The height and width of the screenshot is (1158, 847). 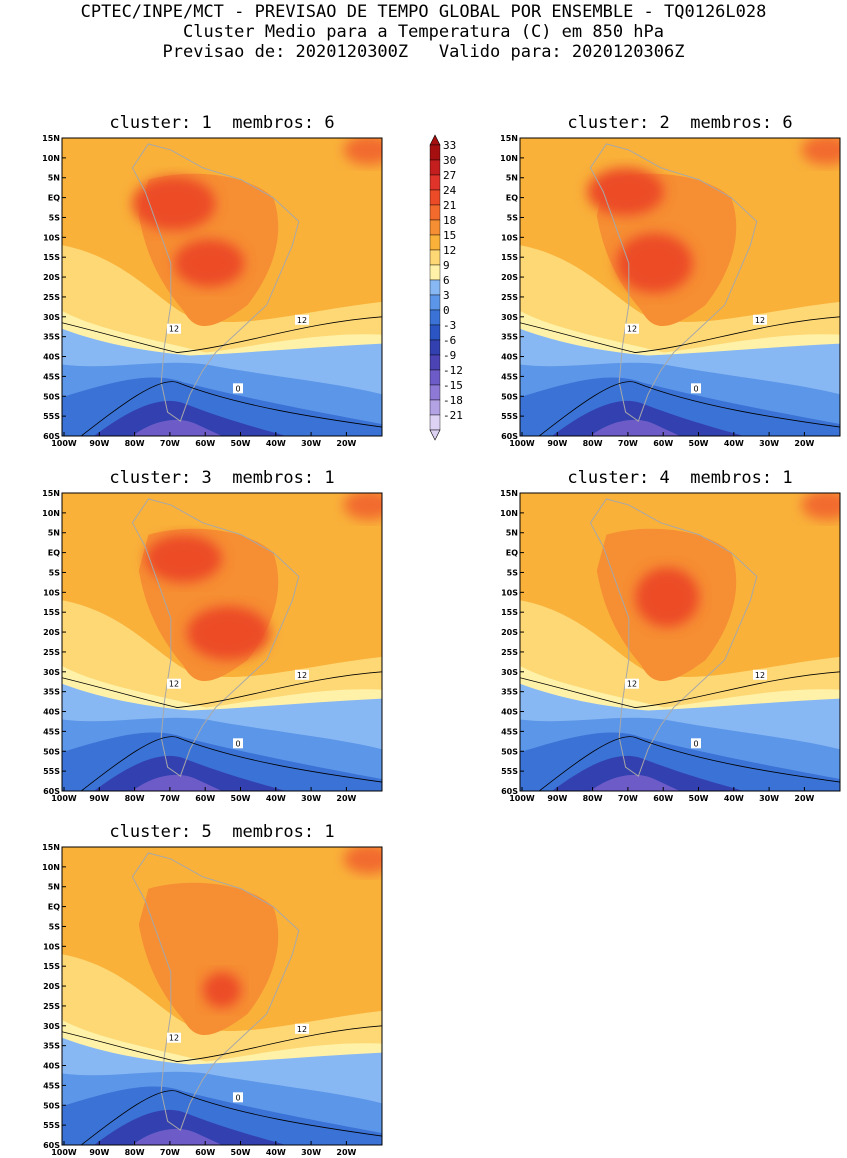 What do you see at coordinates (680, 478) in the screenshot?
I see `panel-title: cluster: 4 membros: 1` at bounding box center [680, 478].